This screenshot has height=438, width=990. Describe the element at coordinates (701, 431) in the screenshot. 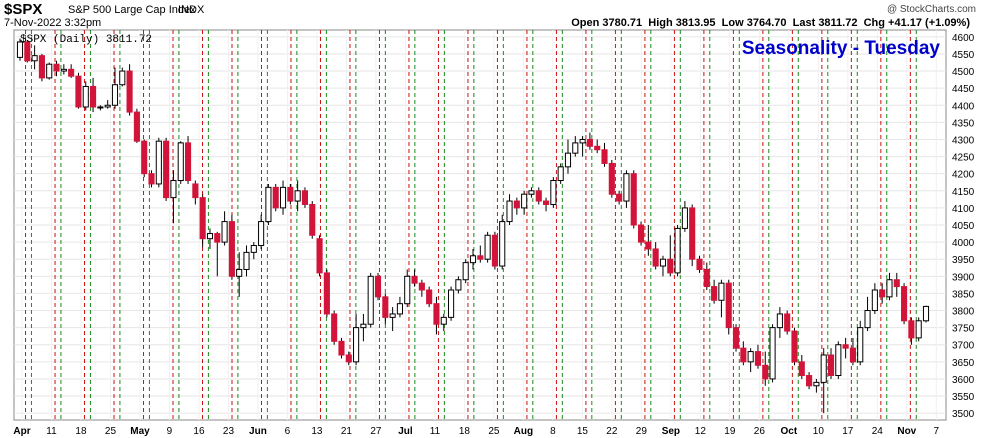

I see `x-tick-label: 12` at that location.